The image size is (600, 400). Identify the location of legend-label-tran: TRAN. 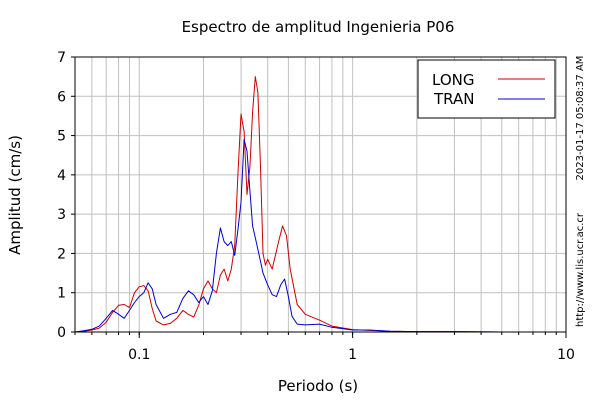
(453, 99).